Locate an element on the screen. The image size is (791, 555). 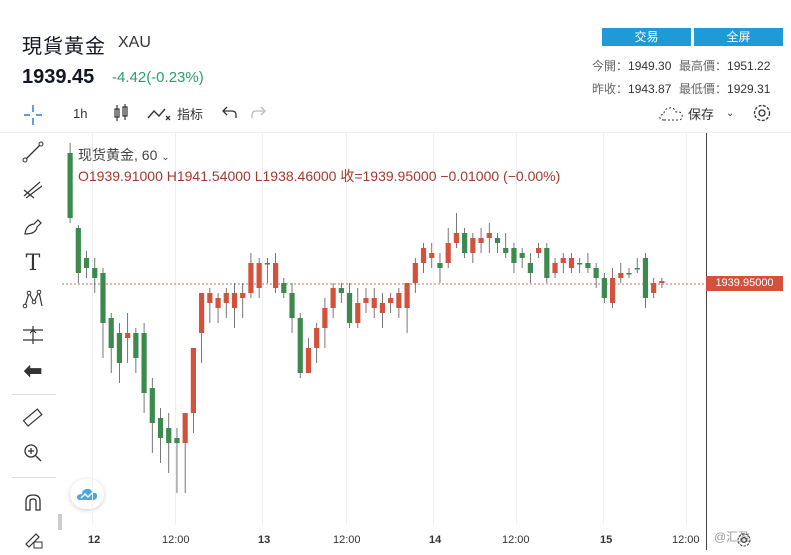
pattern-icon is located at coordinates (33, 299).